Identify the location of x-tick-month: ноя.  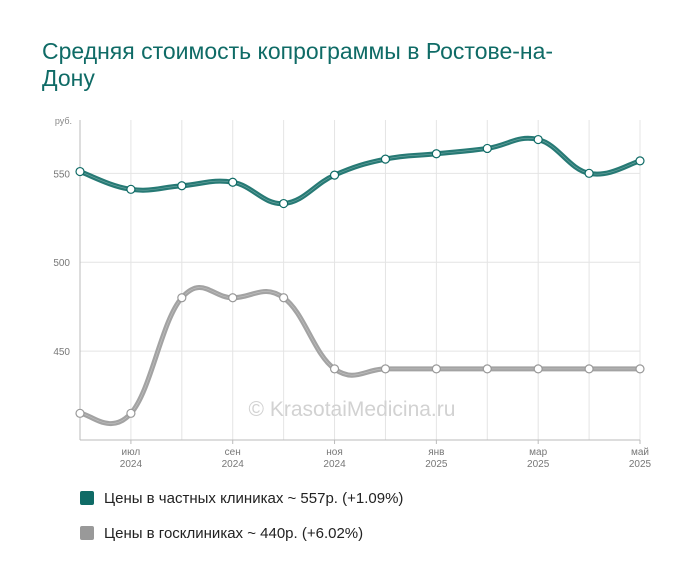
(334, 452).